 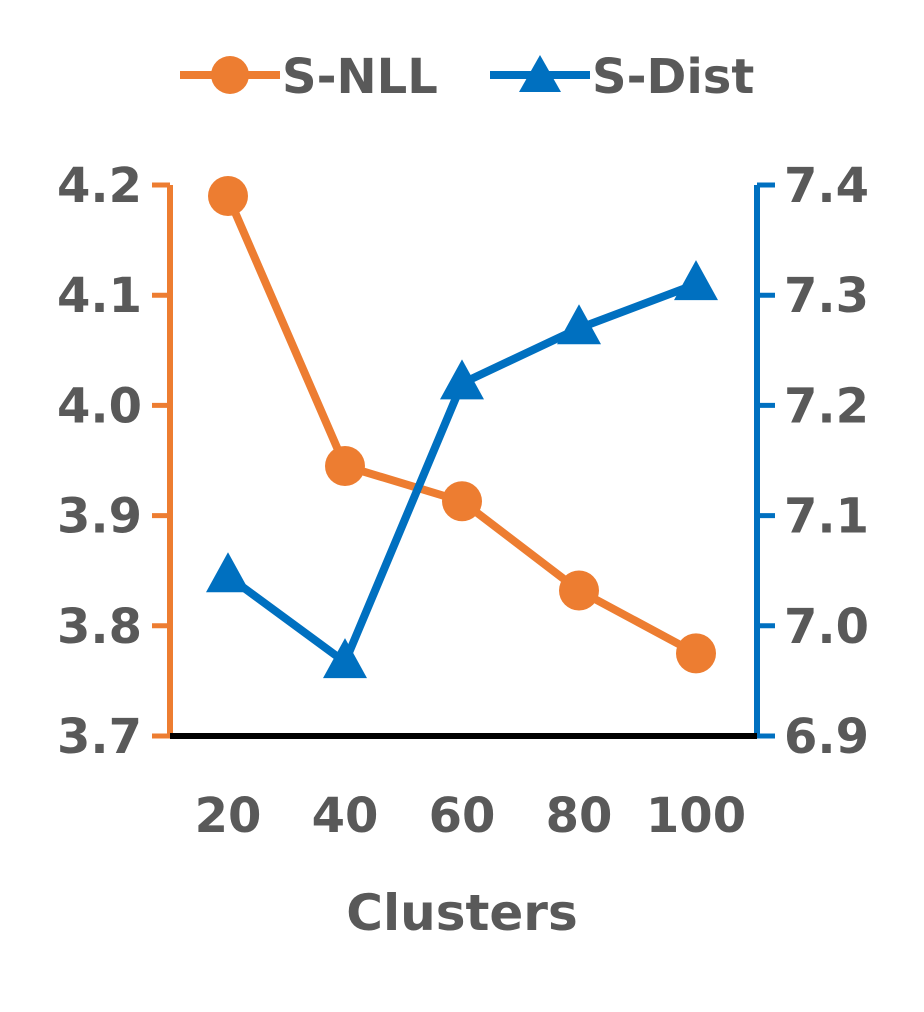 I want to click on x-tick-label: 80, so click(x=579, y=816).